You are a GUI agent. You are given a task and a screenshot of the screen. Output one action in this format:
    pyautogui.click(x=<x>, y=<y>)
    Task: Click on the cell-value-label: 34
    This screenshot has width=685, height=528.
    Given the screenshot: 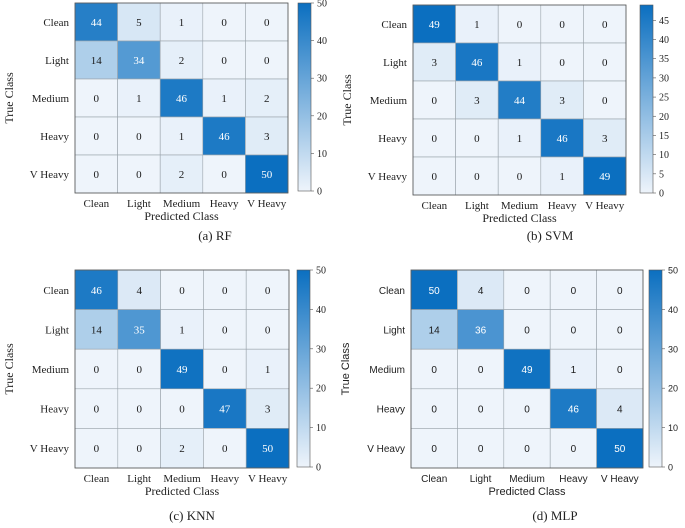 What is the action you would take?
    pyautogui.click(x=139, y=61)
    